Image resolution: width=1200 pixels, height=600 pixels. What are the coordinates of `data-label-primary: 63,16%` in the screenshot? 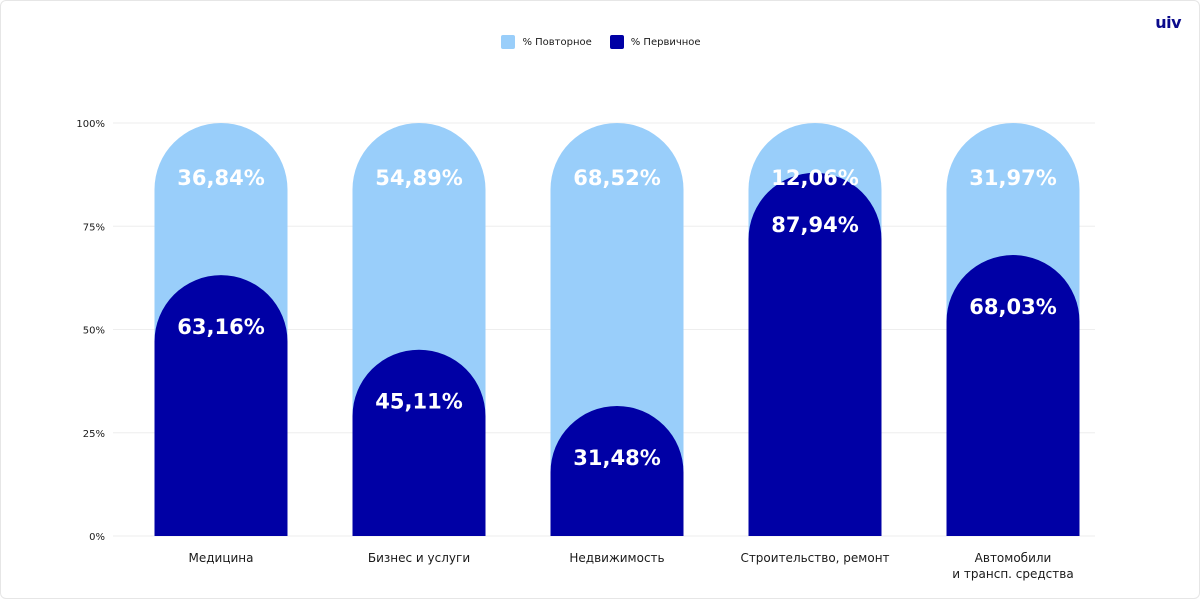 It's located at (220, 327).